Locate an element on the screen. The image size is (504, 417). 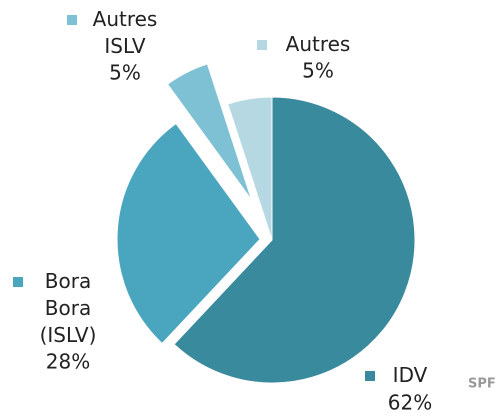
slice-label: Bora Bora (ISLV) is located at coordinates (68, 308).